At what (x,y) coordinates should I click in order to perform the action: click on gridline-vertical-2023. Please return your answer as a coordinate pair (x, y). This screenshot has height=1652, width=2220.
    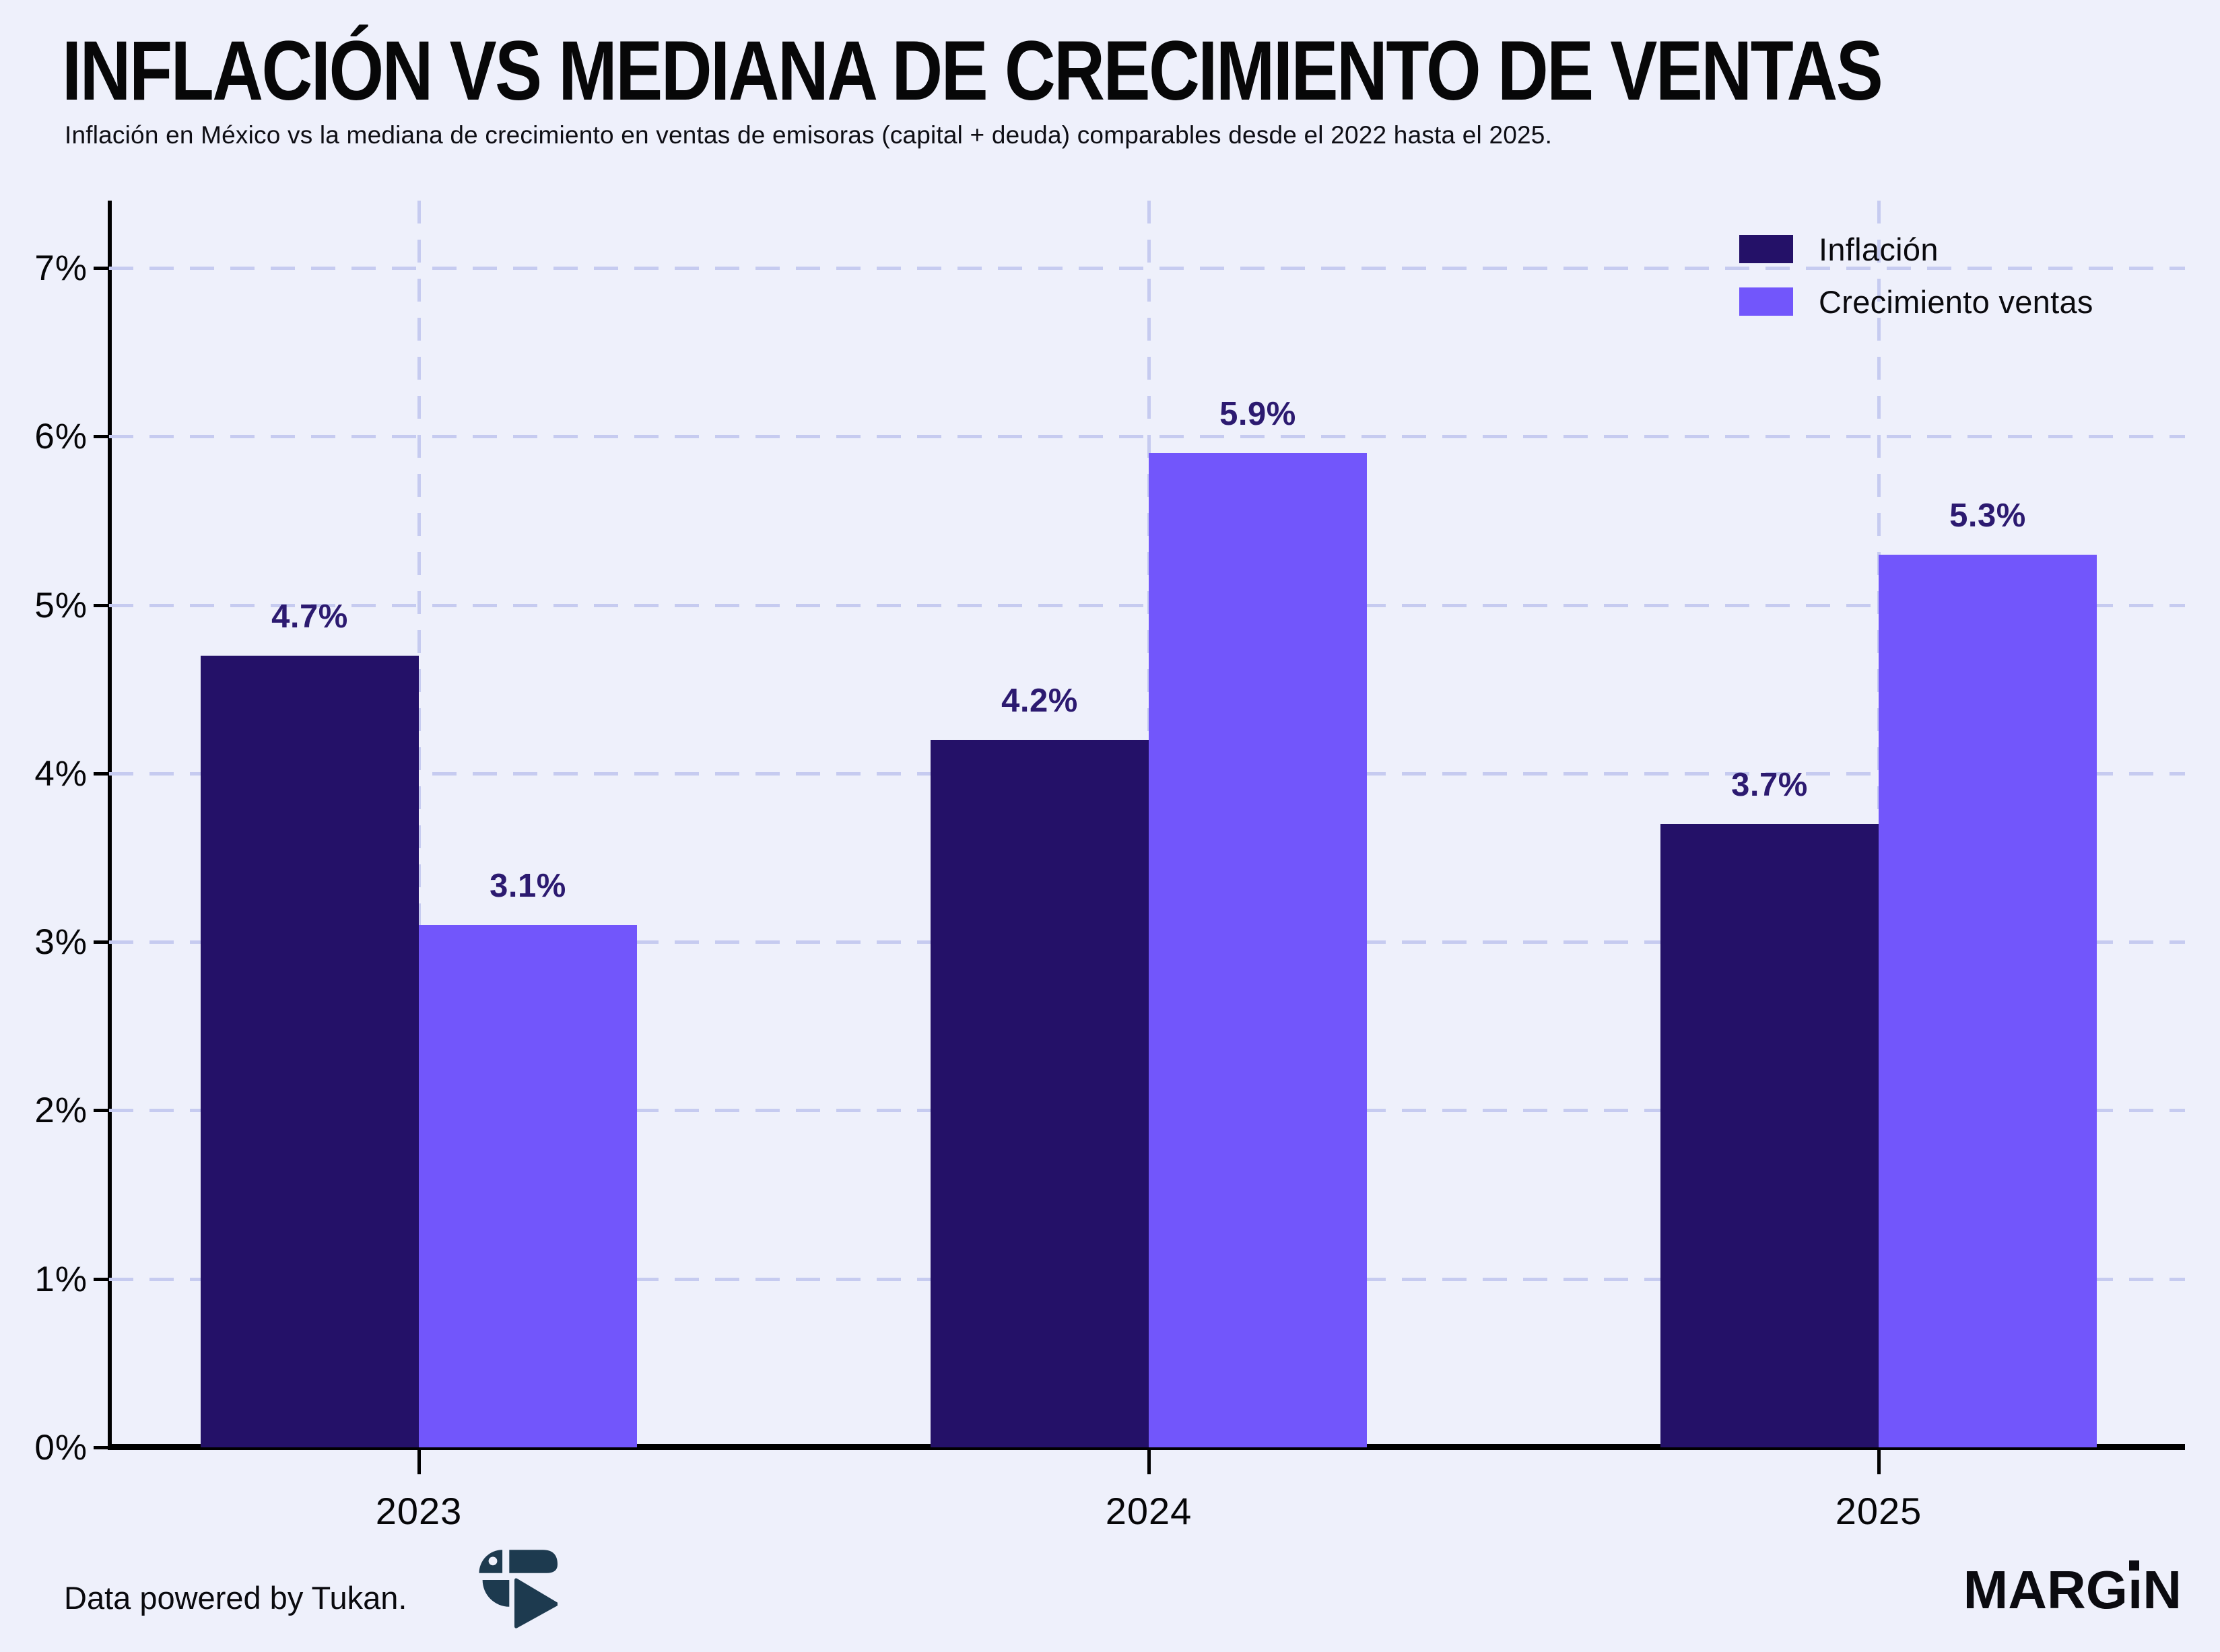
    Looking at the image, I should click on (419, 824).